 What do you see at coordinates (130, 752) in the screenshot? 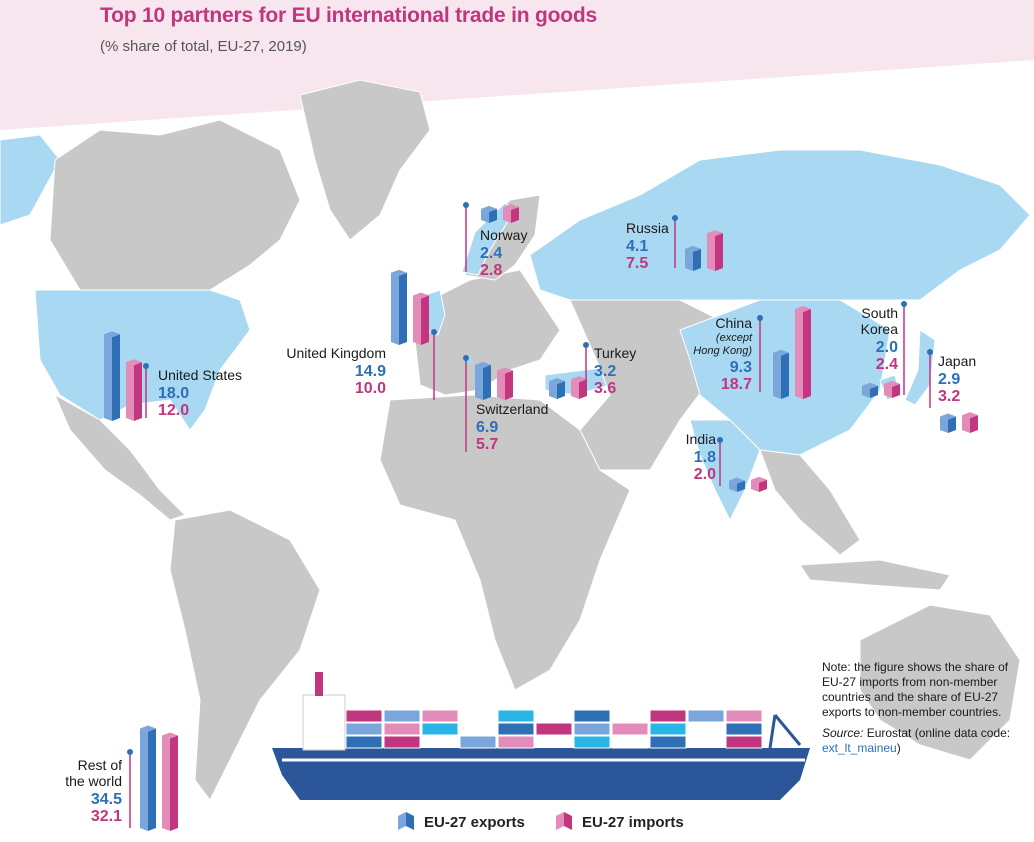
I see `leader-dot-rest-of-world` at bounding box center [130, 752].